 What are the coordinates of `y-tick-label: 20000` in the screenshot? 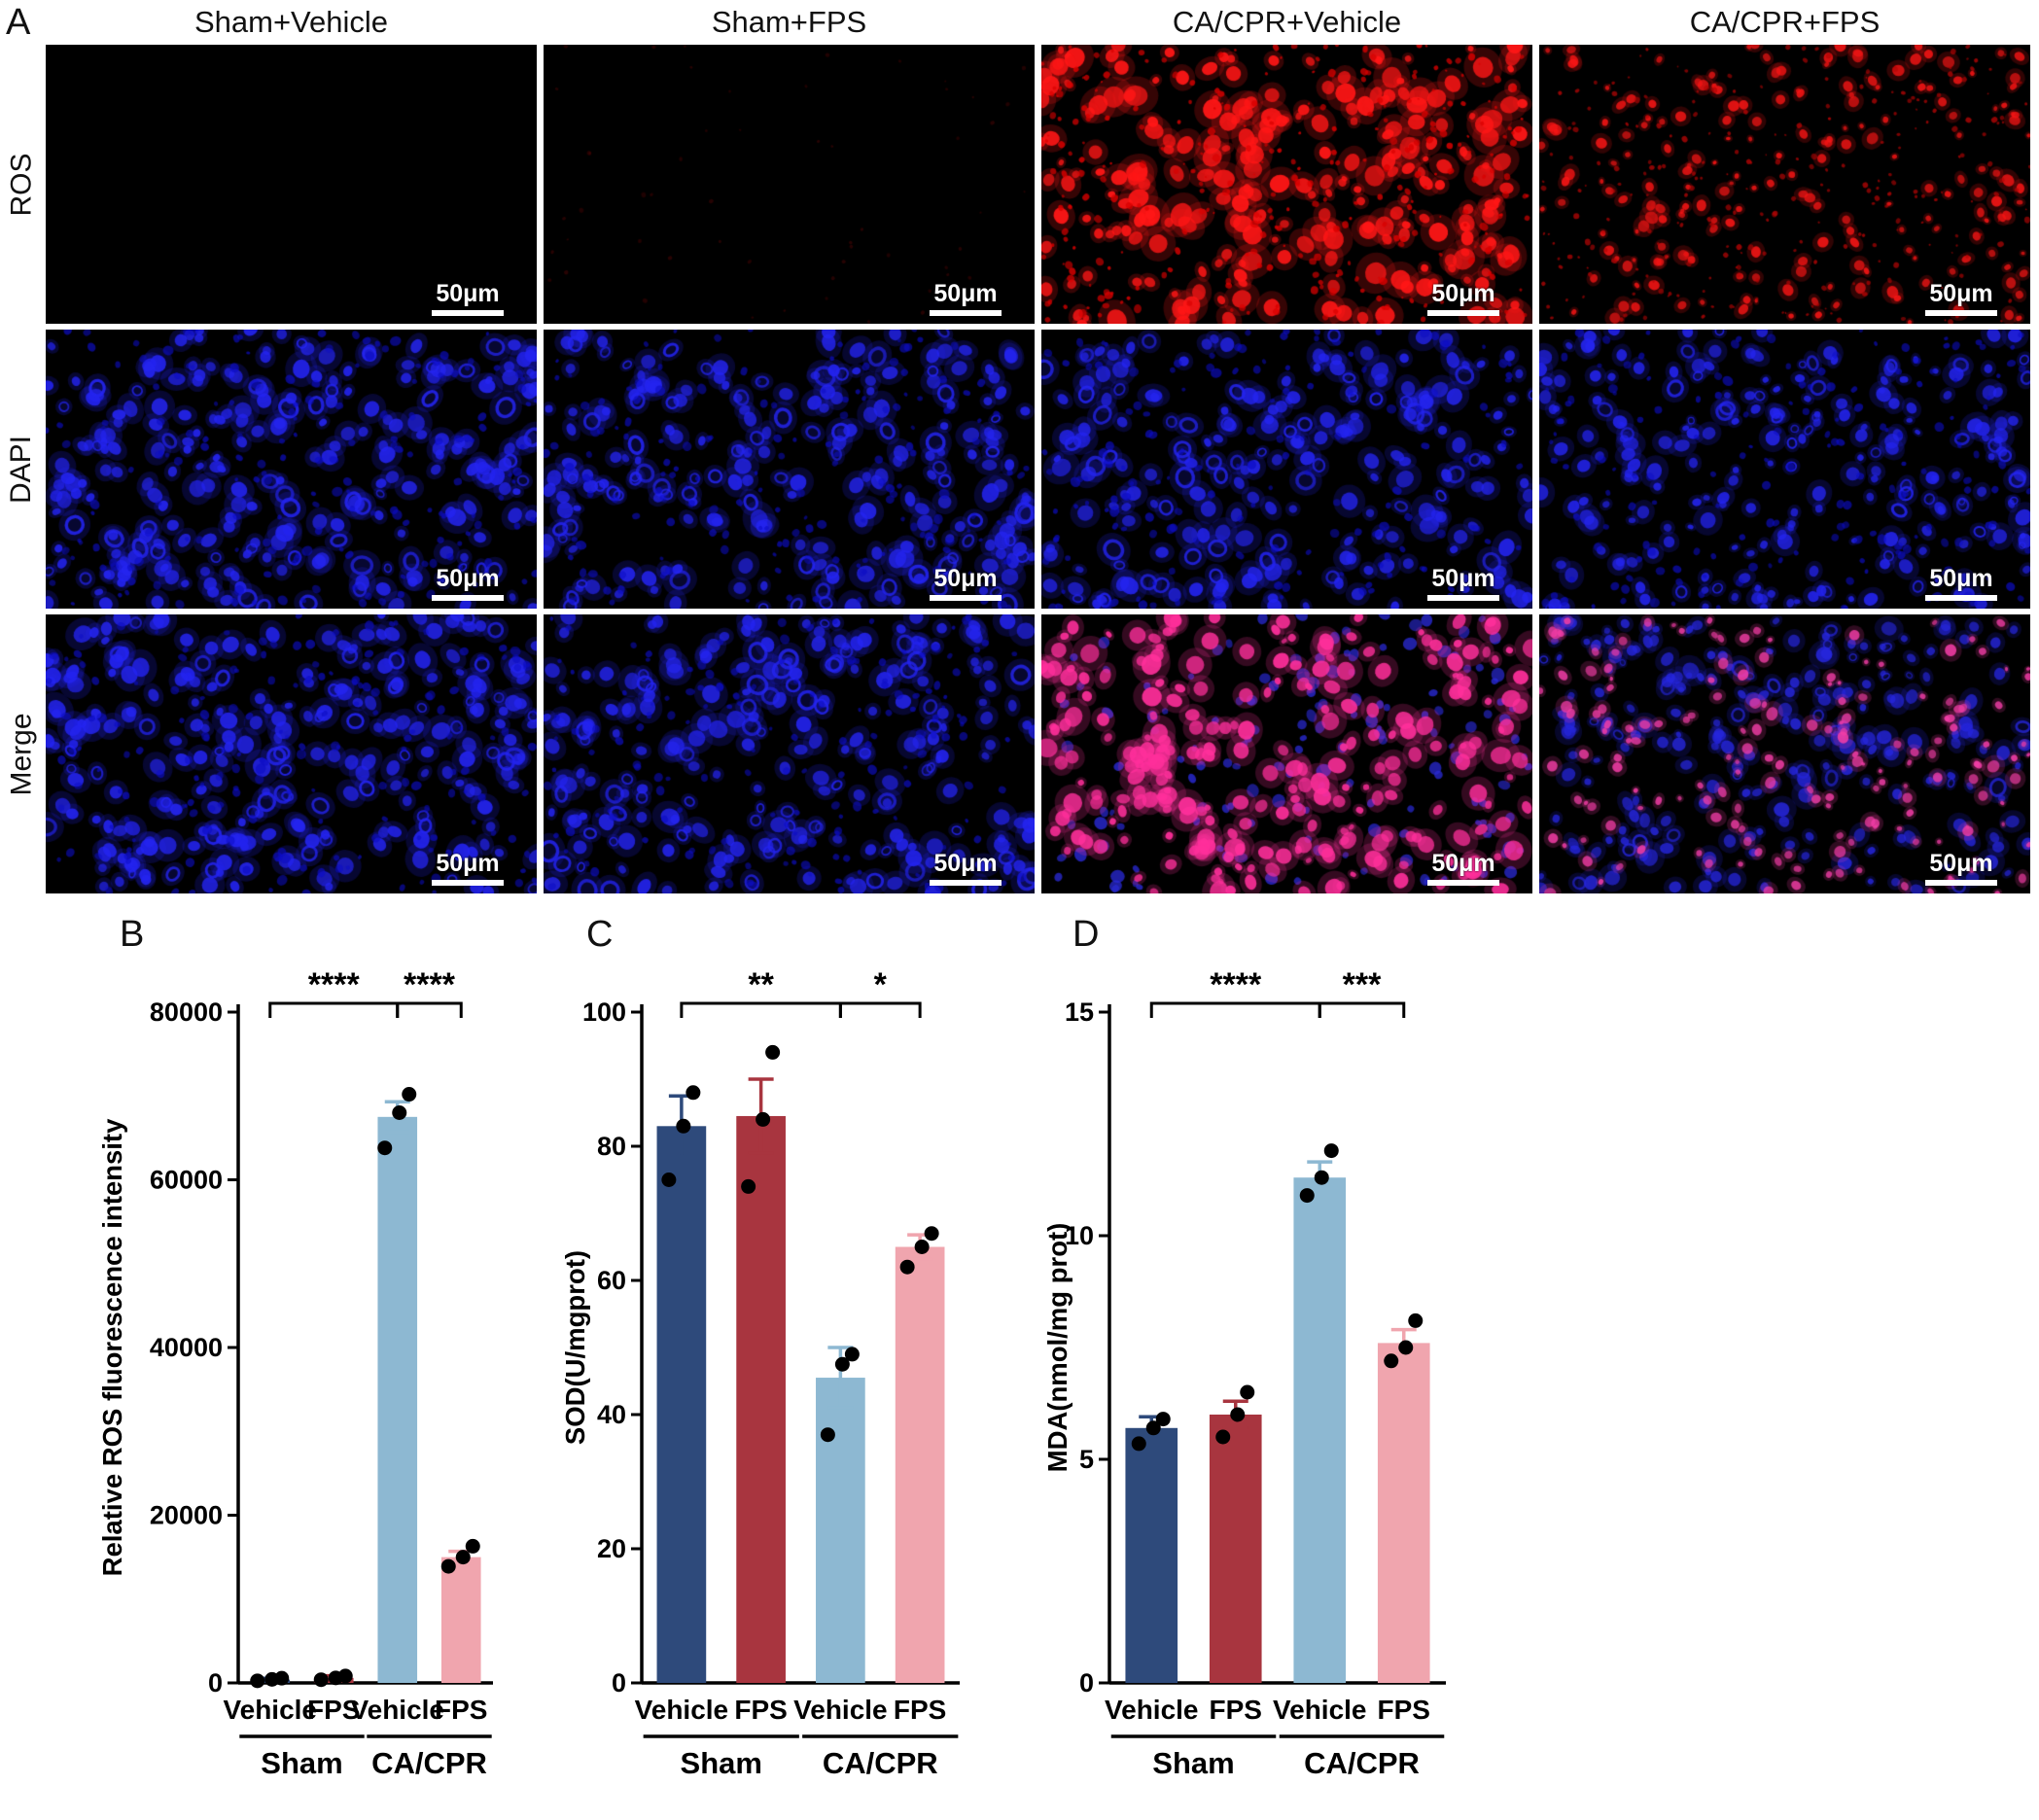 It's located at (186, 1515).